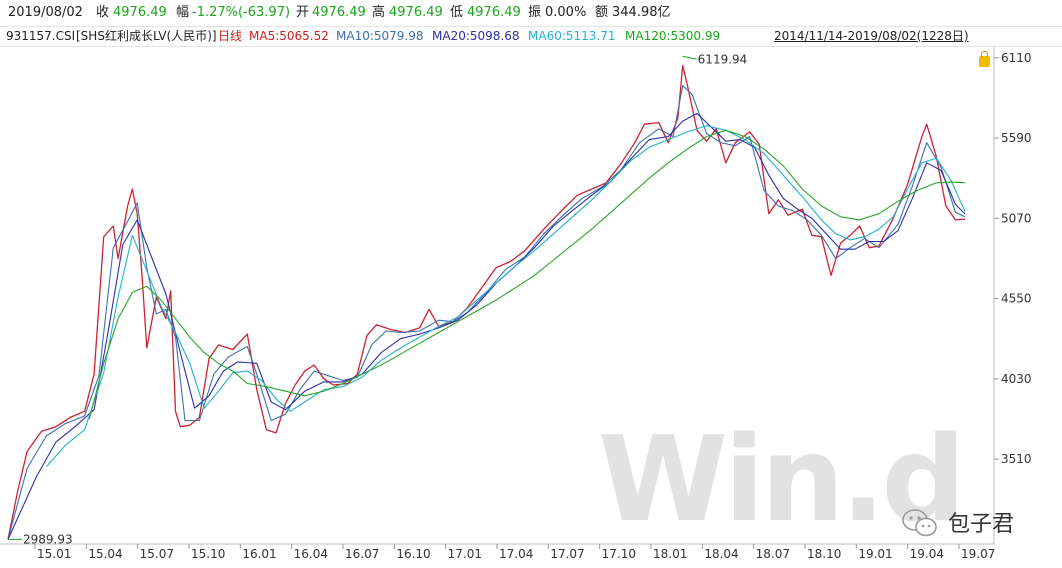 This screenshot has height=568, width=1062. Describe the element at coordinates (494, 12) in the screenshot. I see `low-value: 4976.49` at that location.